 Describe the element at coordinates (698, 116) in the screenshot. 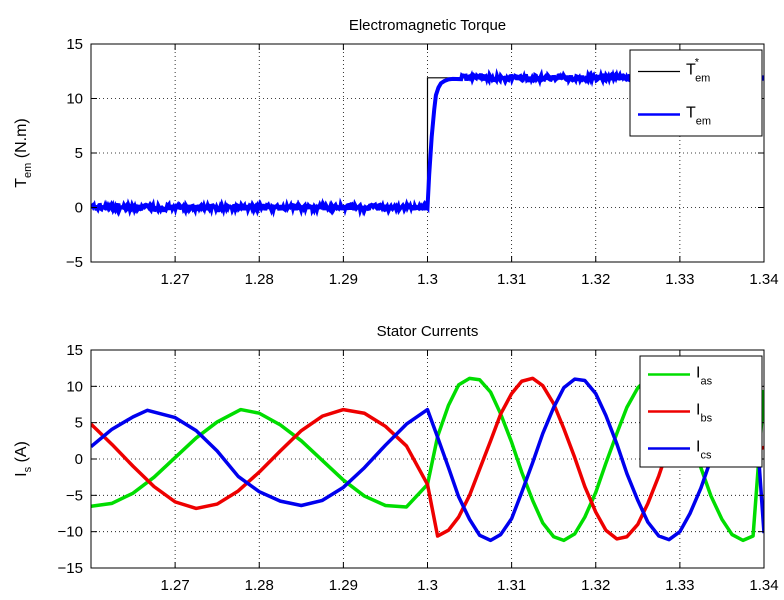

I see `legend-label: Tem` at that location.